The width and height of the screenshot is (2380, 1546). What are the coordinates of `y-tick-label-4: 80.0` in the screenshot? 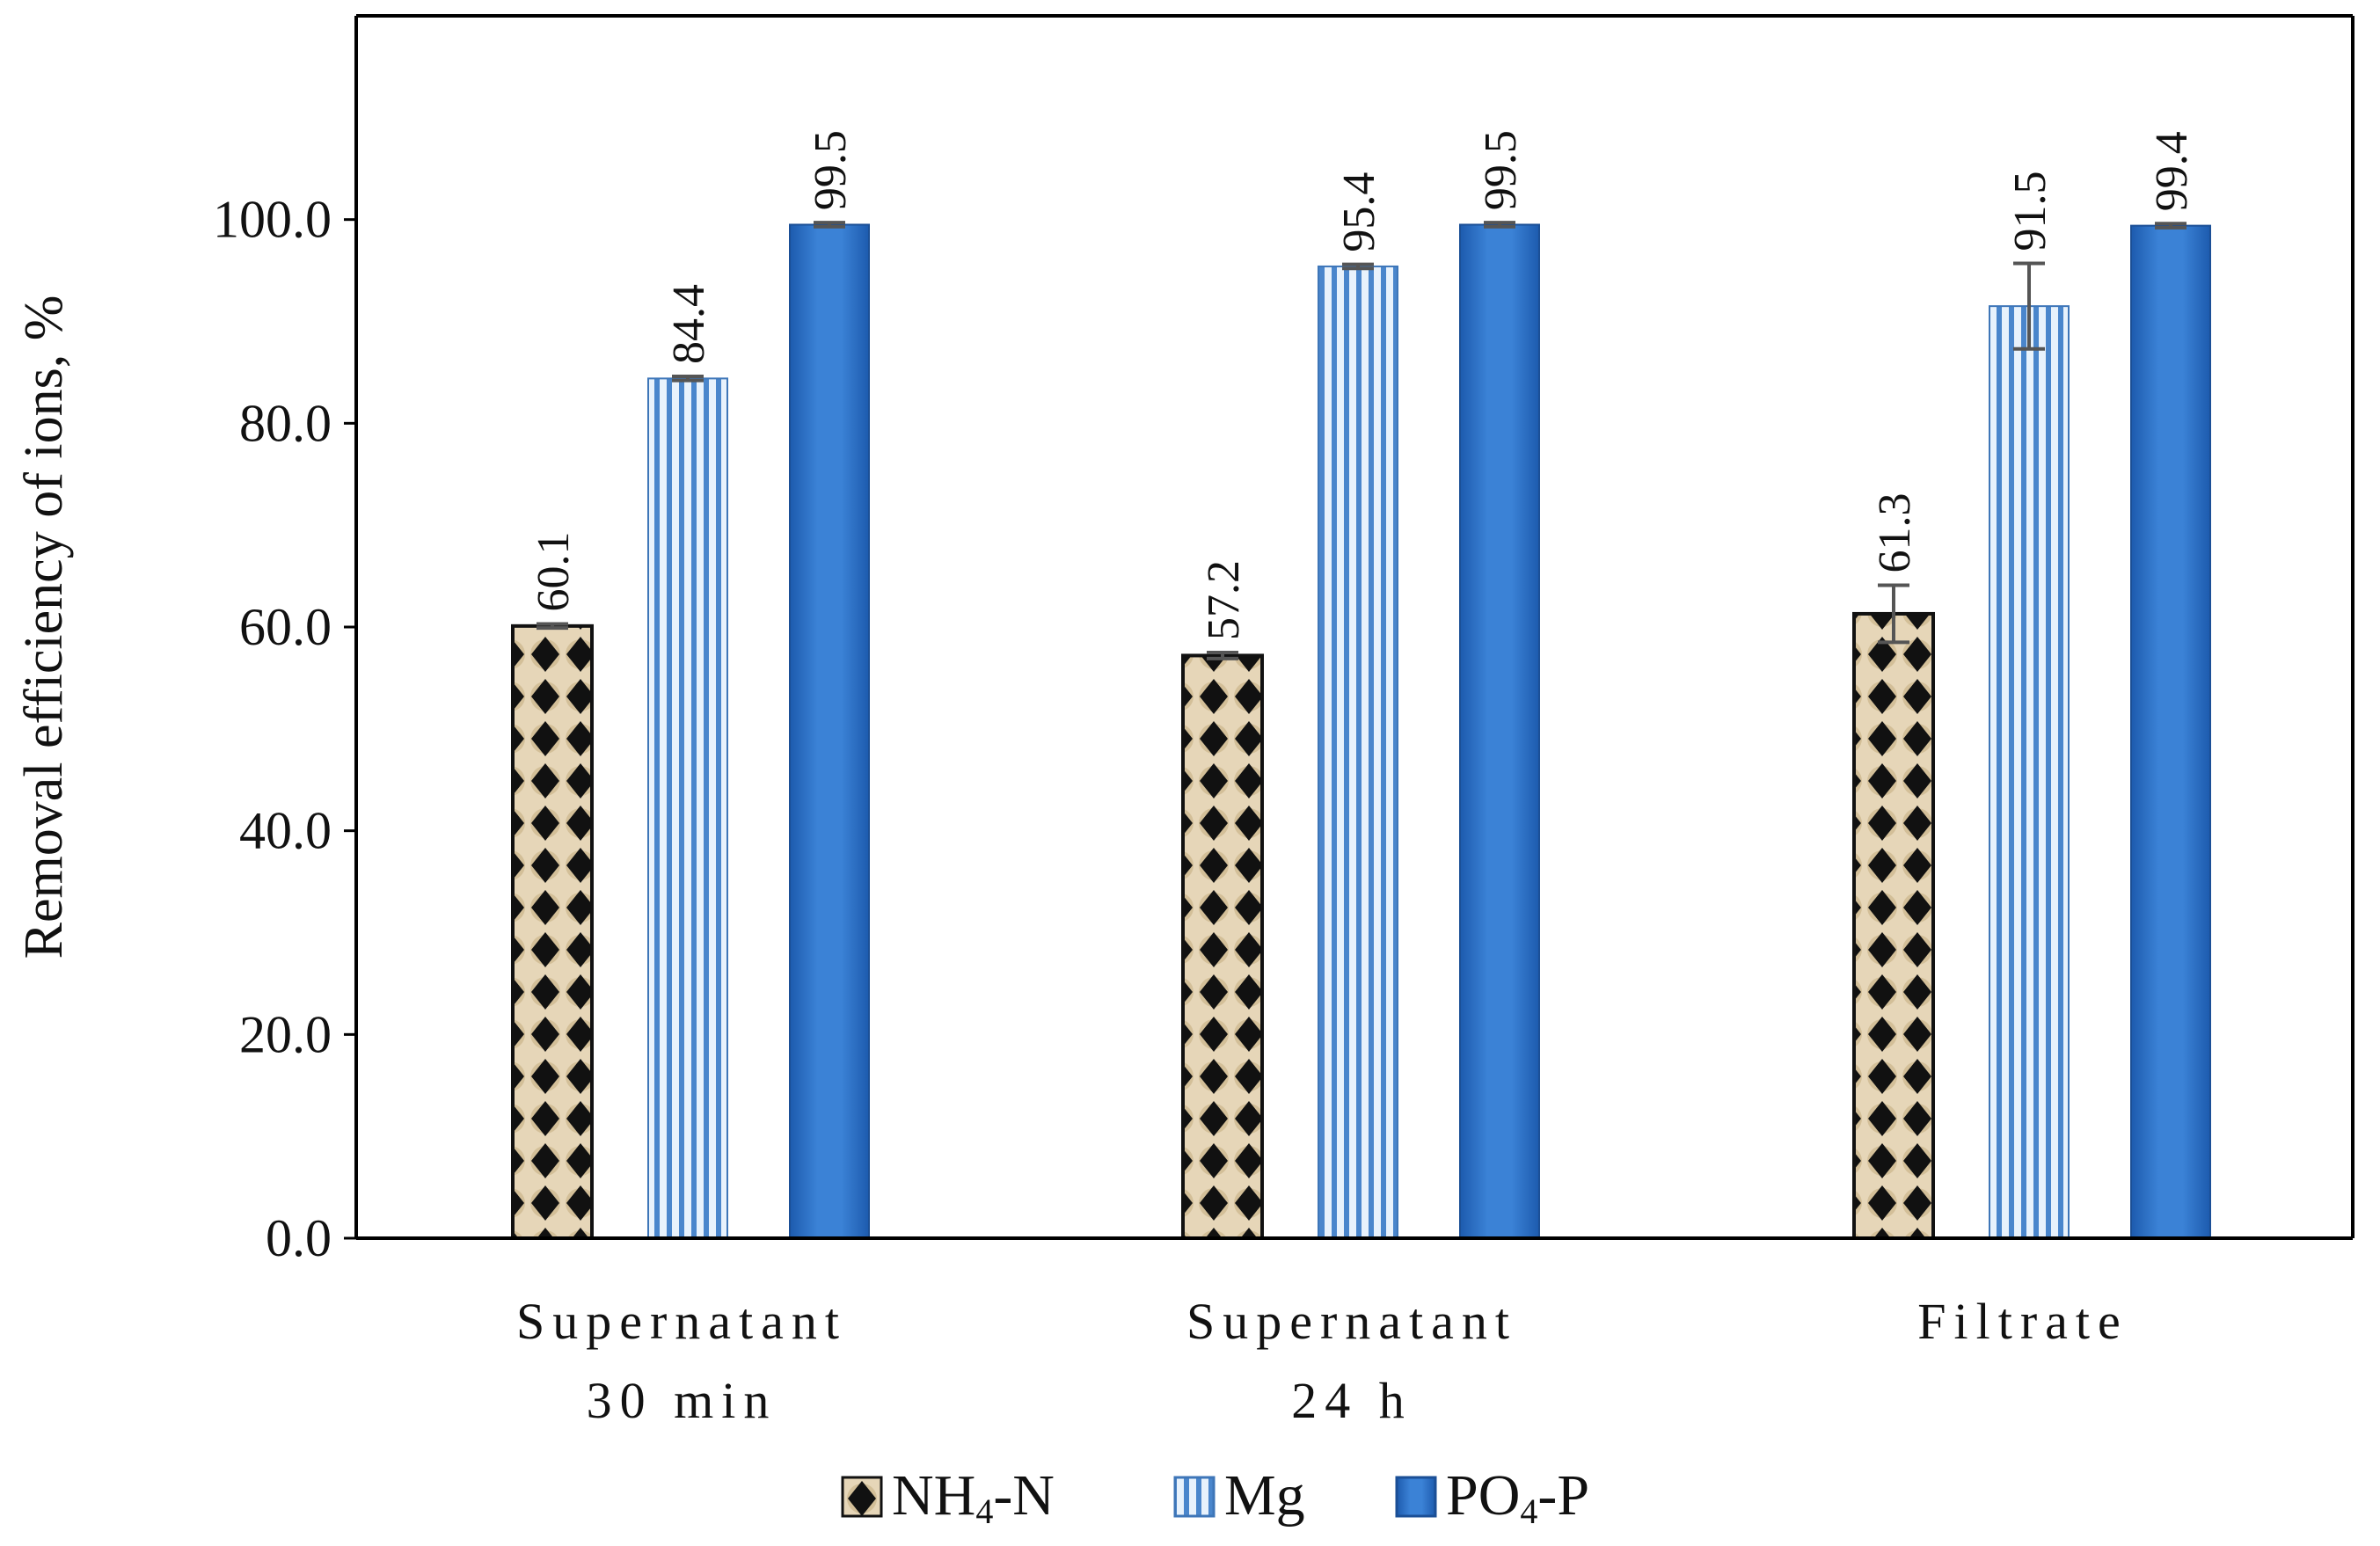 It's located at (285, 423).